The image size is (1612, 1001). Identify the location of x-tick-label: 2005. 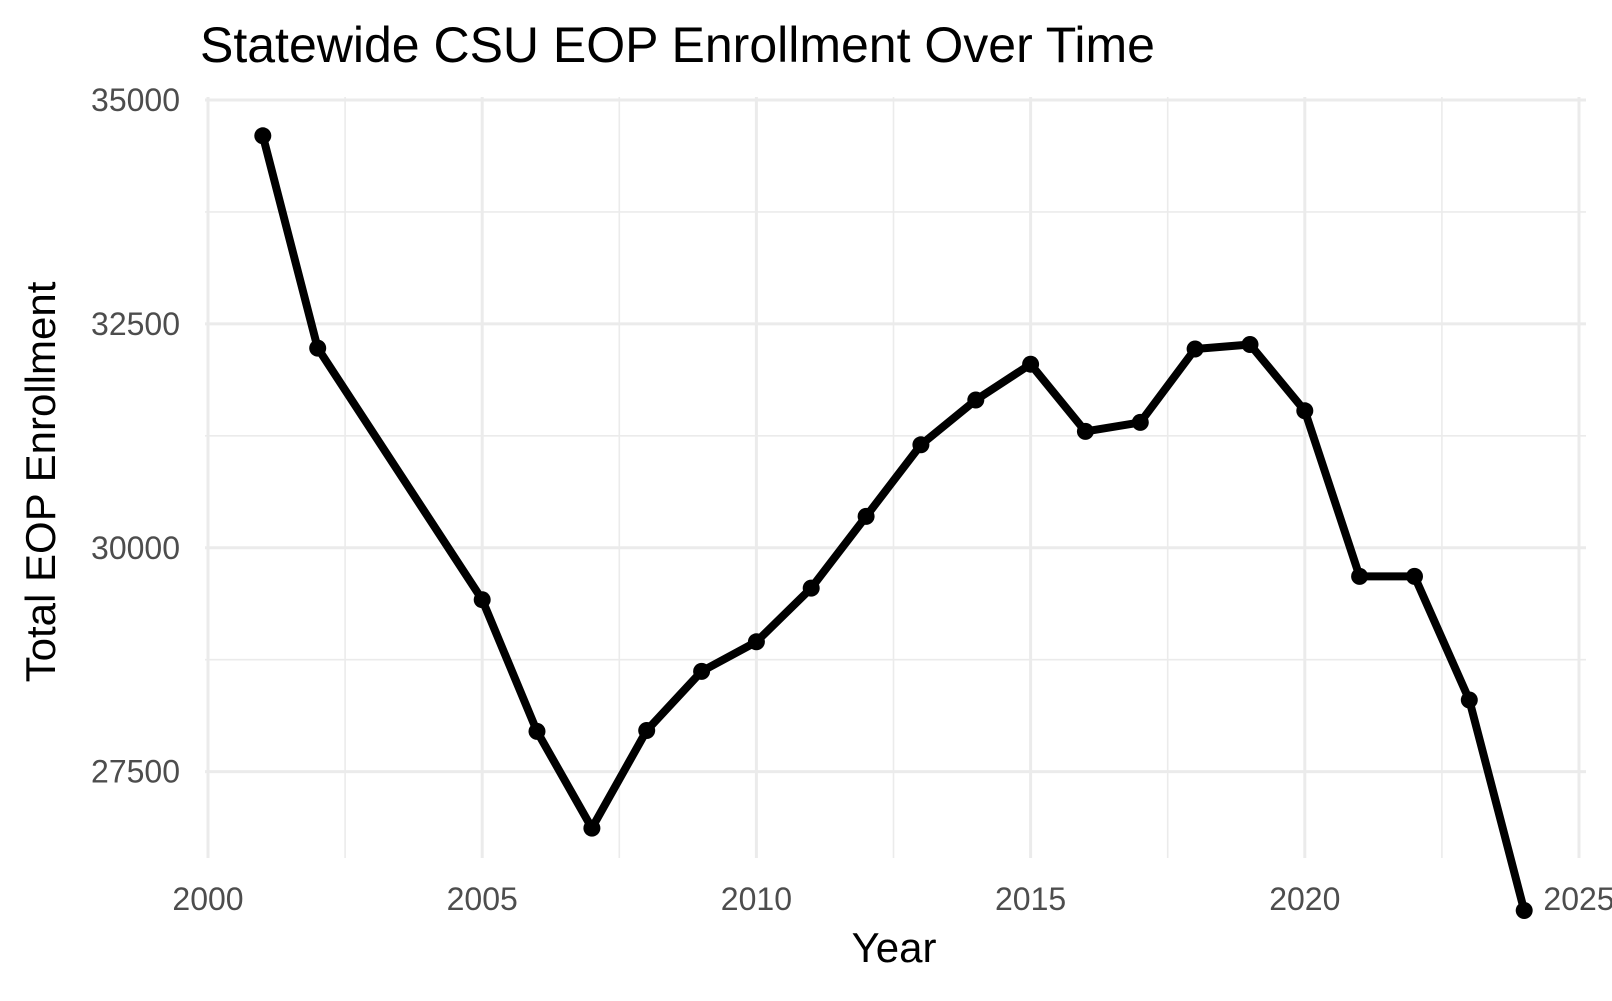
(482, 899).